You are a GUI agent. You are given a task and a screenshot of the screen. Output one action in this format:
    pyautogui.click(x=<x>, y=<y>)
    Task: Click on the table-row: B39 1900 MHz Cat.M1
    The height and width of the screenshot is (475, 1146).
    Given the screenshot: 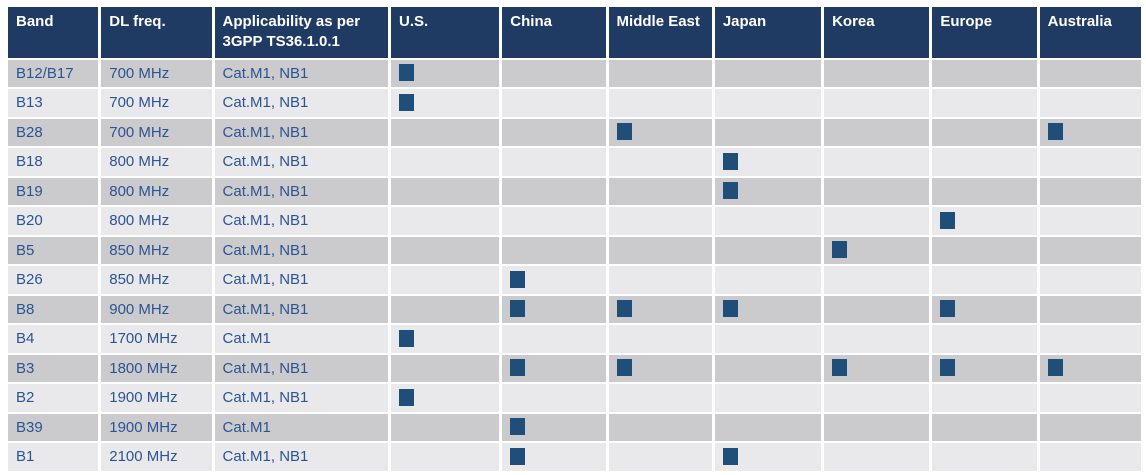 What is the action you would take?
    pyautogui.click(x=574, y=427)
    